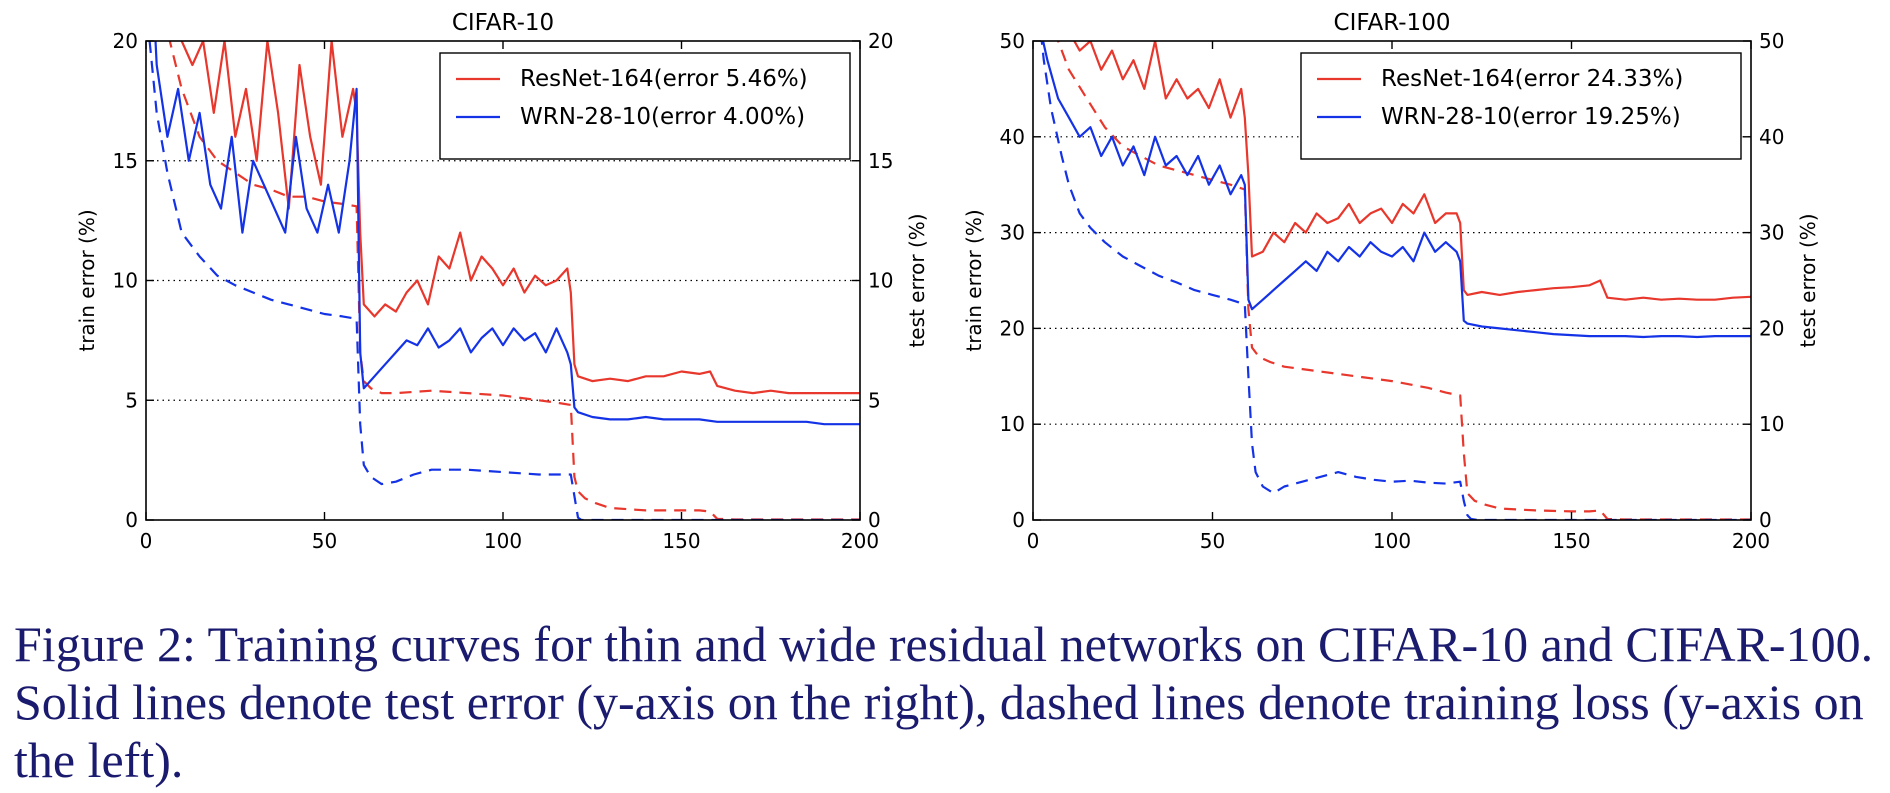 The image size is (1890, 793). What do you see at coordinates (874, 400) in the screenshot?
I see `y-right-tick-label: 5` at bounding box center [874, 400].